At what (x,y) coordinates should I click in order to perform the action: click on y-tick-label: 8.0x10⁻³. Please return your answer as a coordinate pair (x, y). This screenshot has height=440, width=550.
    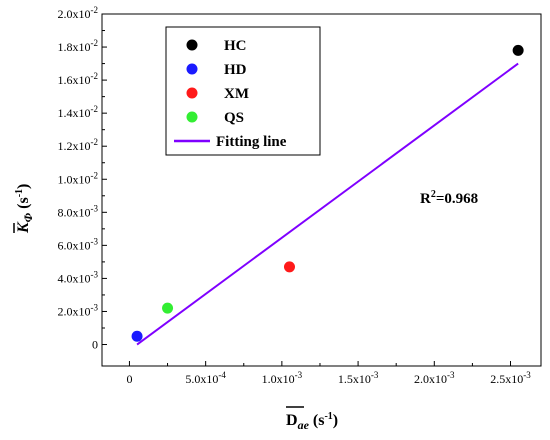
    Looking at the image, I should click on (78, 211).